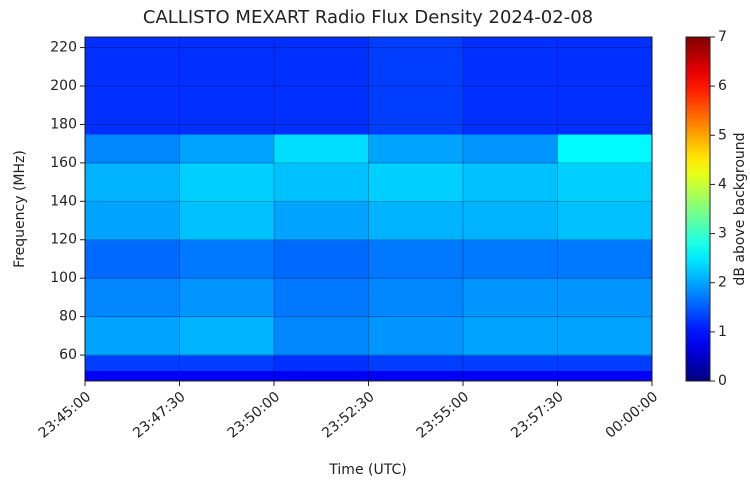  Describe the element at coordinates (63, 86) in the screenshot. I see `y-tick-label: 200` at that location.